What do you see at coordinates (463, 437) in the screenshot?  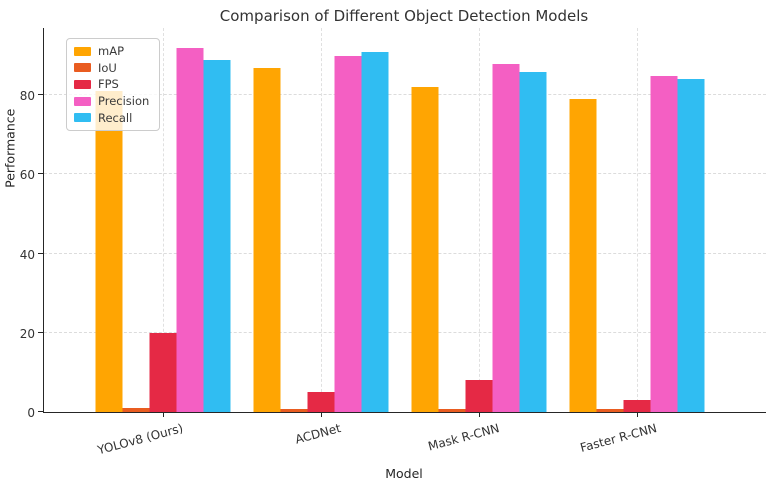 I see `x-tick-label: Mask R-CNN` at bounding box center [463, 437].